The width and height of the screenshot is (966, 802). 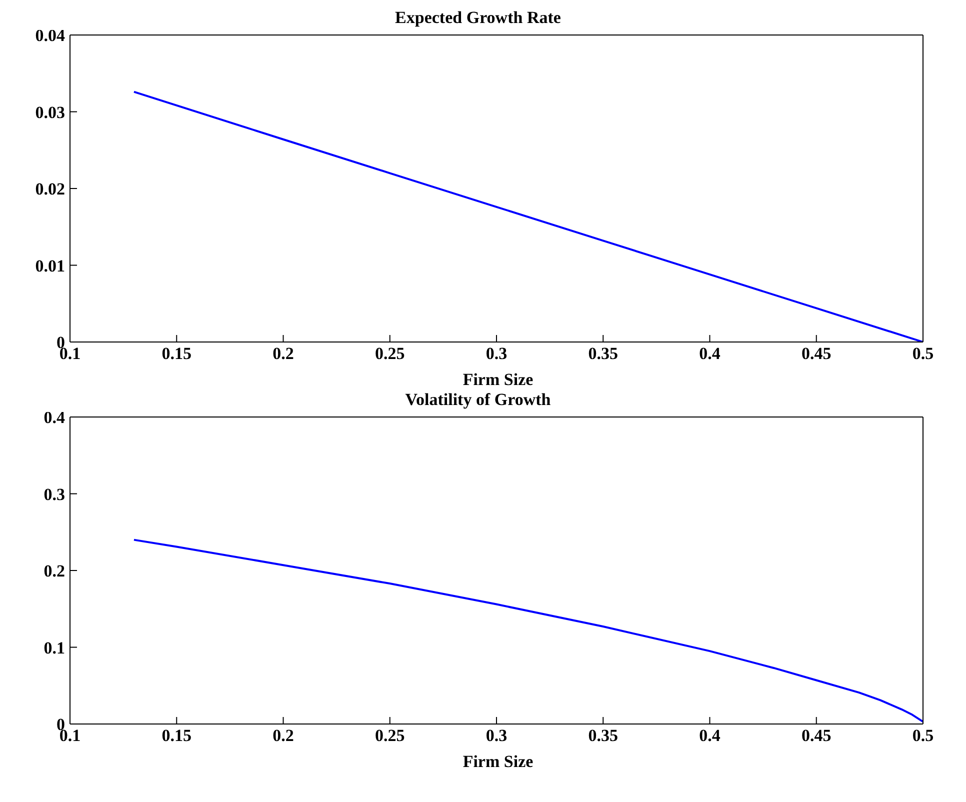 I want to click on y-tick-label: 0.3, so click(x=54, y=494).